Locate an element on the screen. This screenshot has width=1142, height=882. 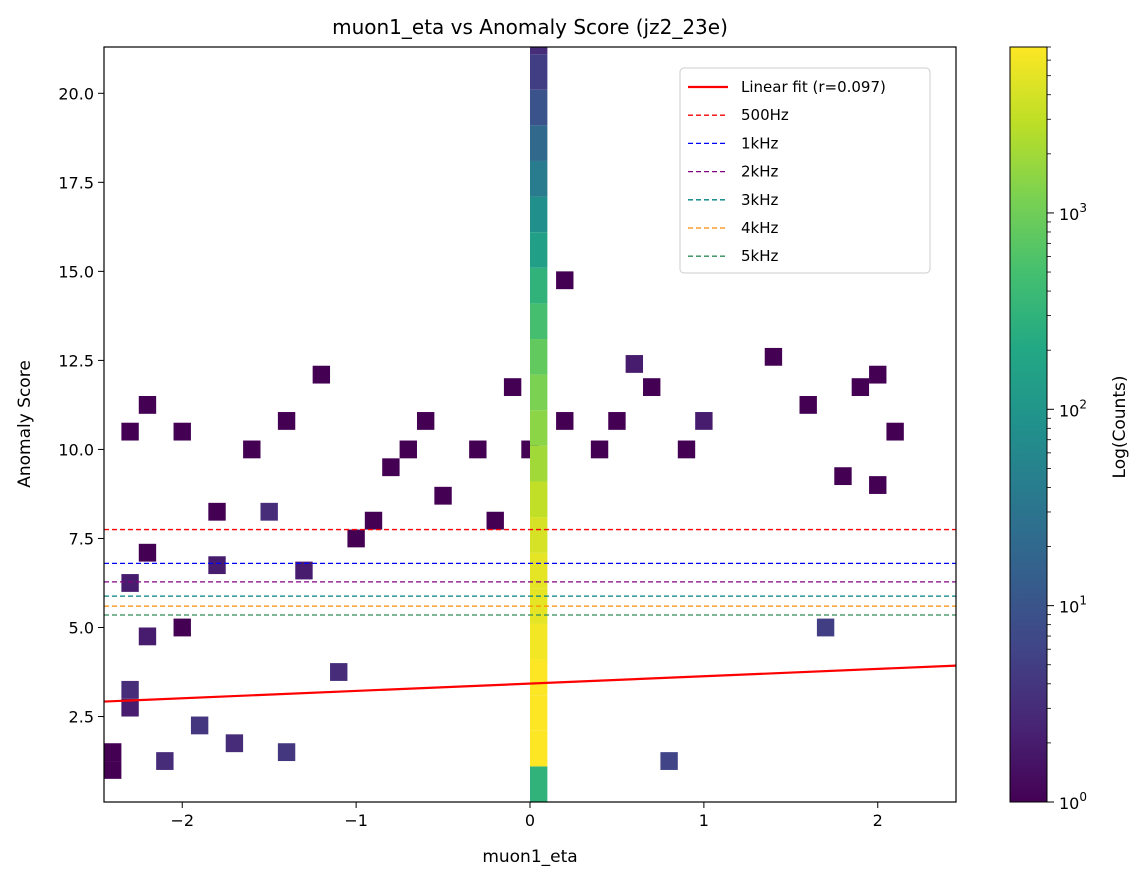
colorbar-gradient is located at coordinates (1028, 424).